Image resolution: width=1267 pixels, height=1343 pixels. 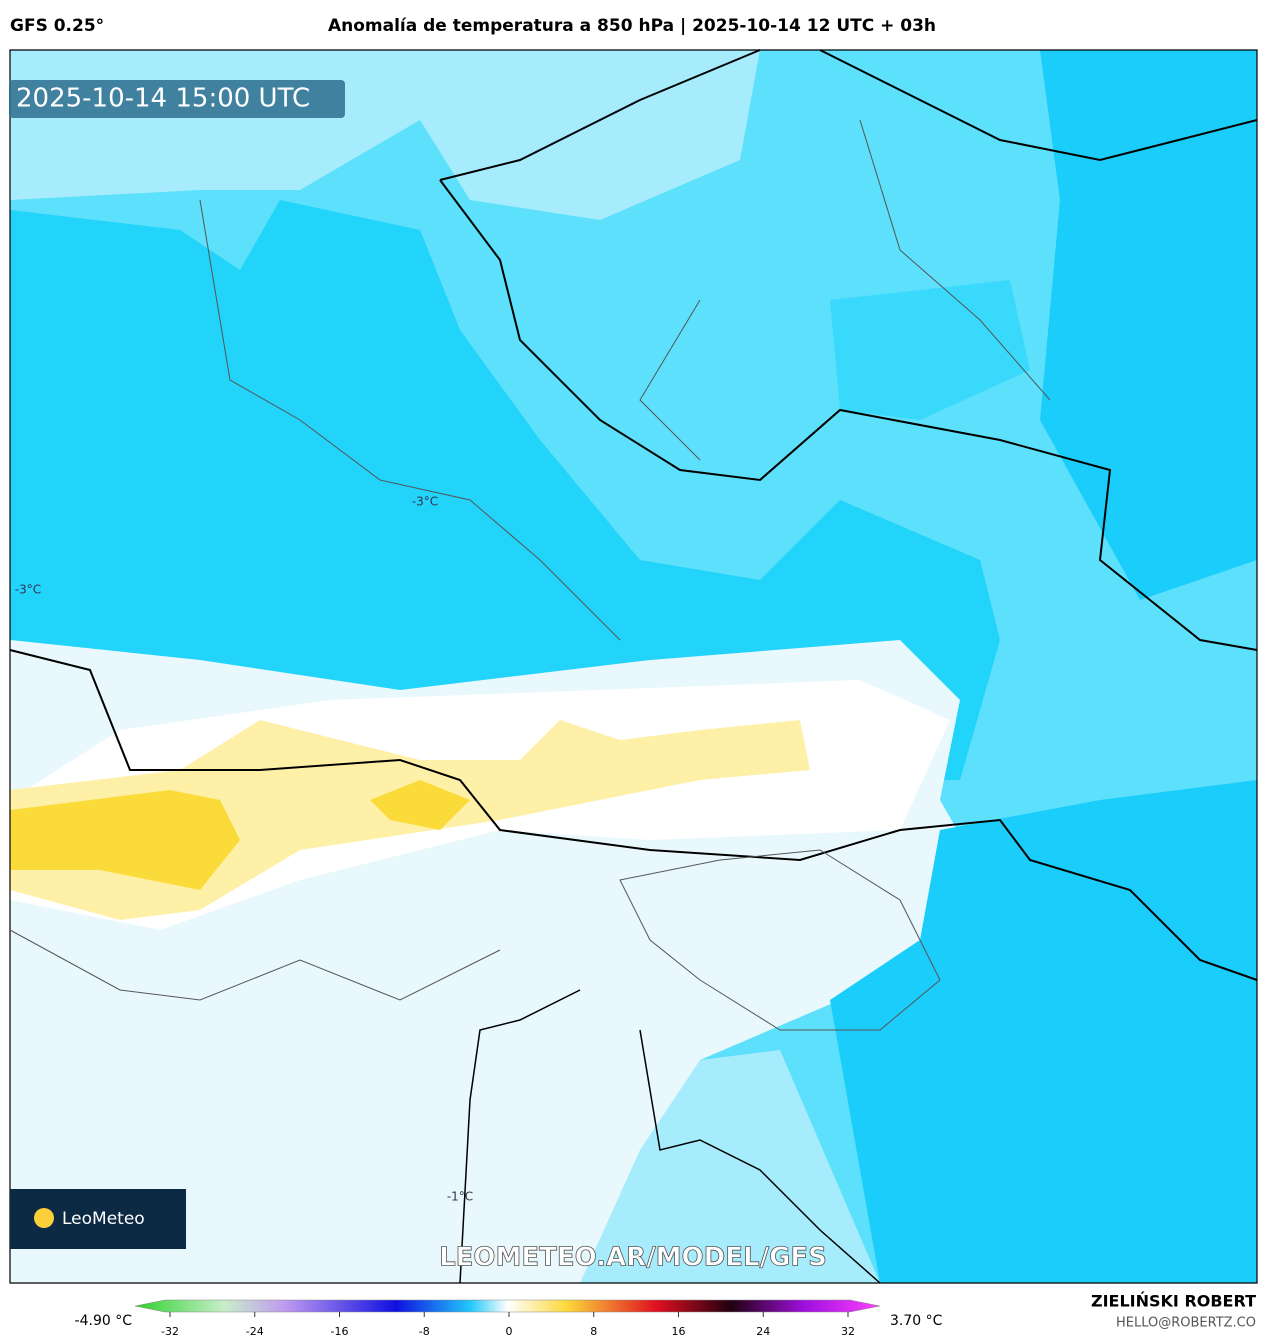 I want to click on colorbar-ticks: -32 -24 -16 -8 0 8 16 24 32, so click(x=508, y=1325).